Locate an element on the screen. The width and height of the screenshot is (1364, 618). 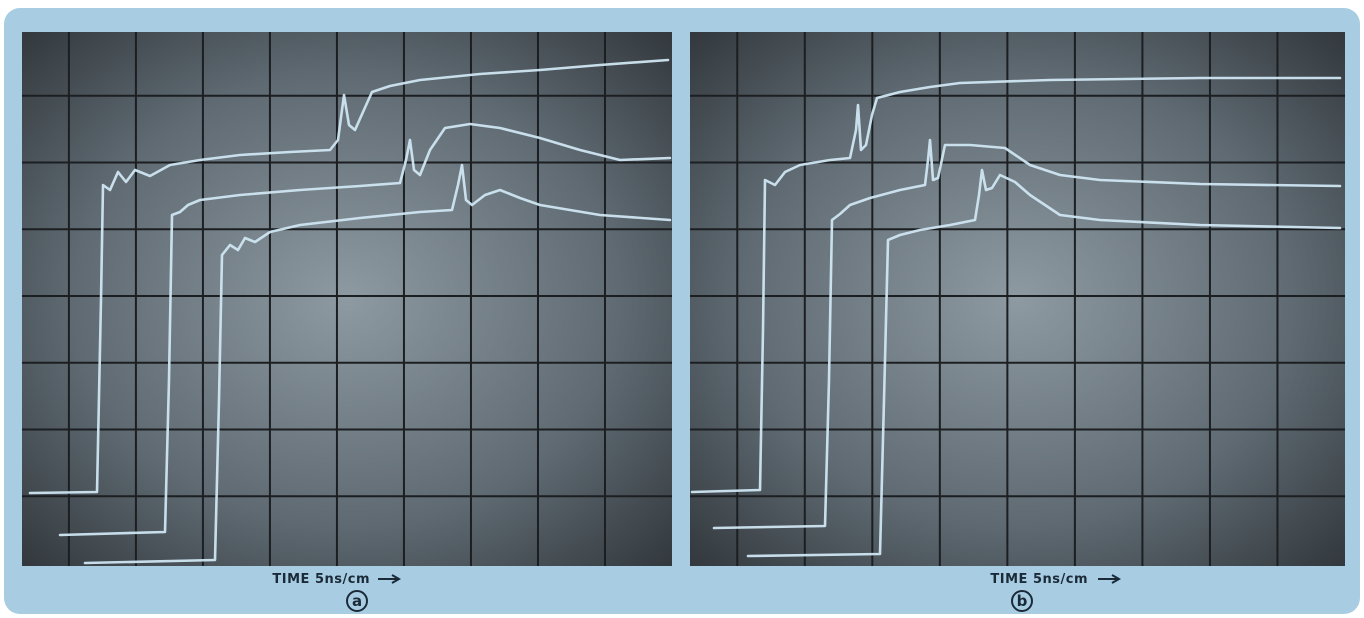
panel-tag: b is located at coordinates (1022, 601).